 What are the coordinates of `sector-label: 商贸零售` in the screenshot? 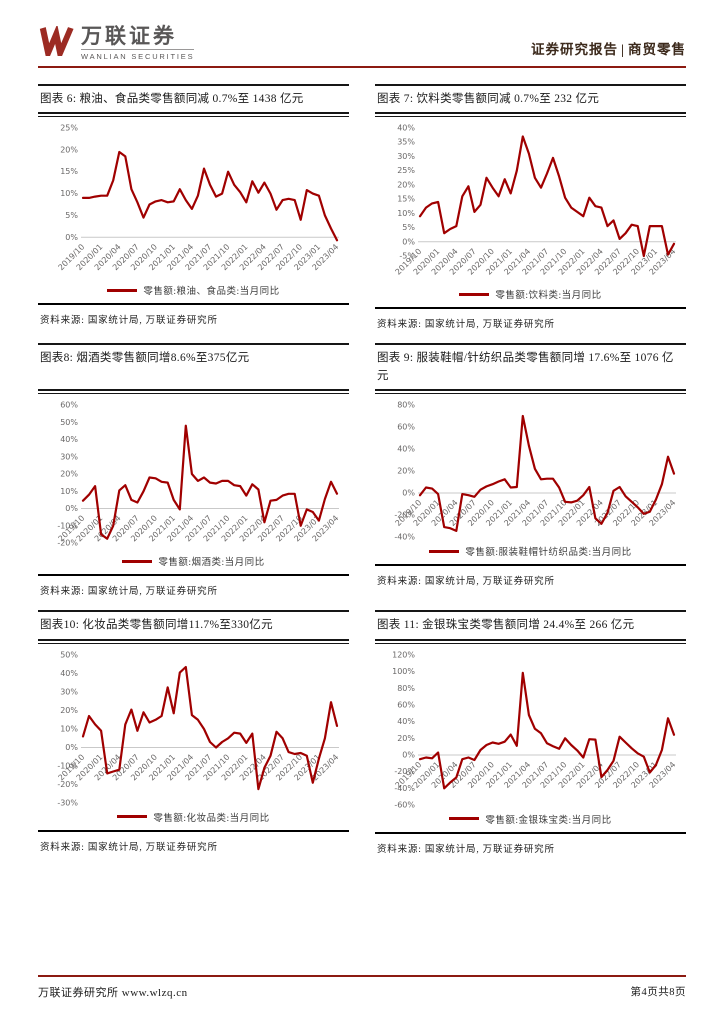 It's located at (657, 49).